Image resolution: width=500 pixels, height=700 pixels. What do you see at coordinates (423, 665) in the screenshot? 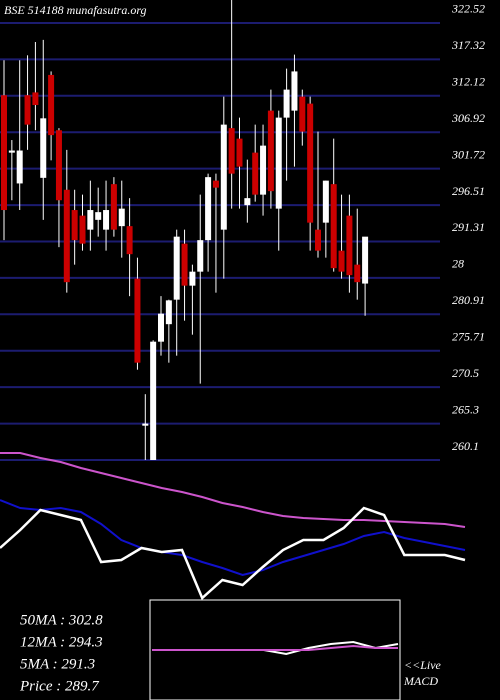
I see `macd-label-part: <<Live` at bounding box center [423, 665].